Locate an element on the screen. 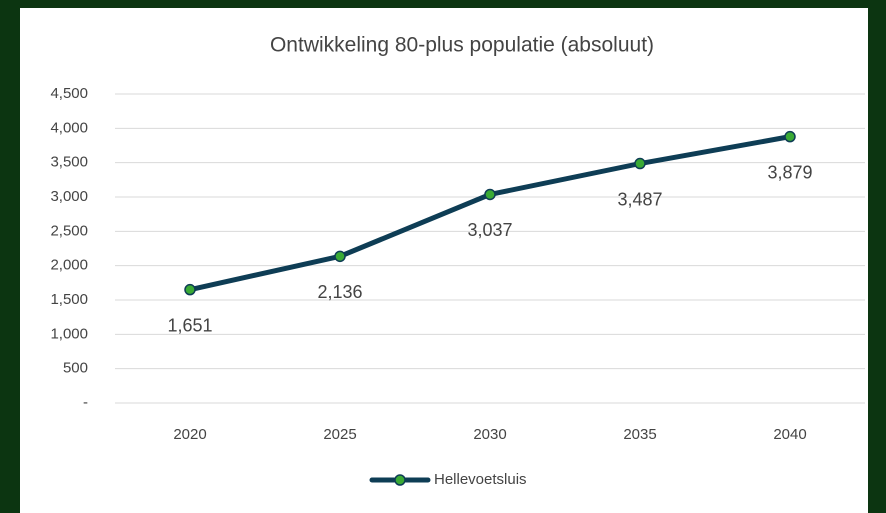 The image size is (886, 513). y-tick-label: 1,500 is located at coordinates (69, 299).